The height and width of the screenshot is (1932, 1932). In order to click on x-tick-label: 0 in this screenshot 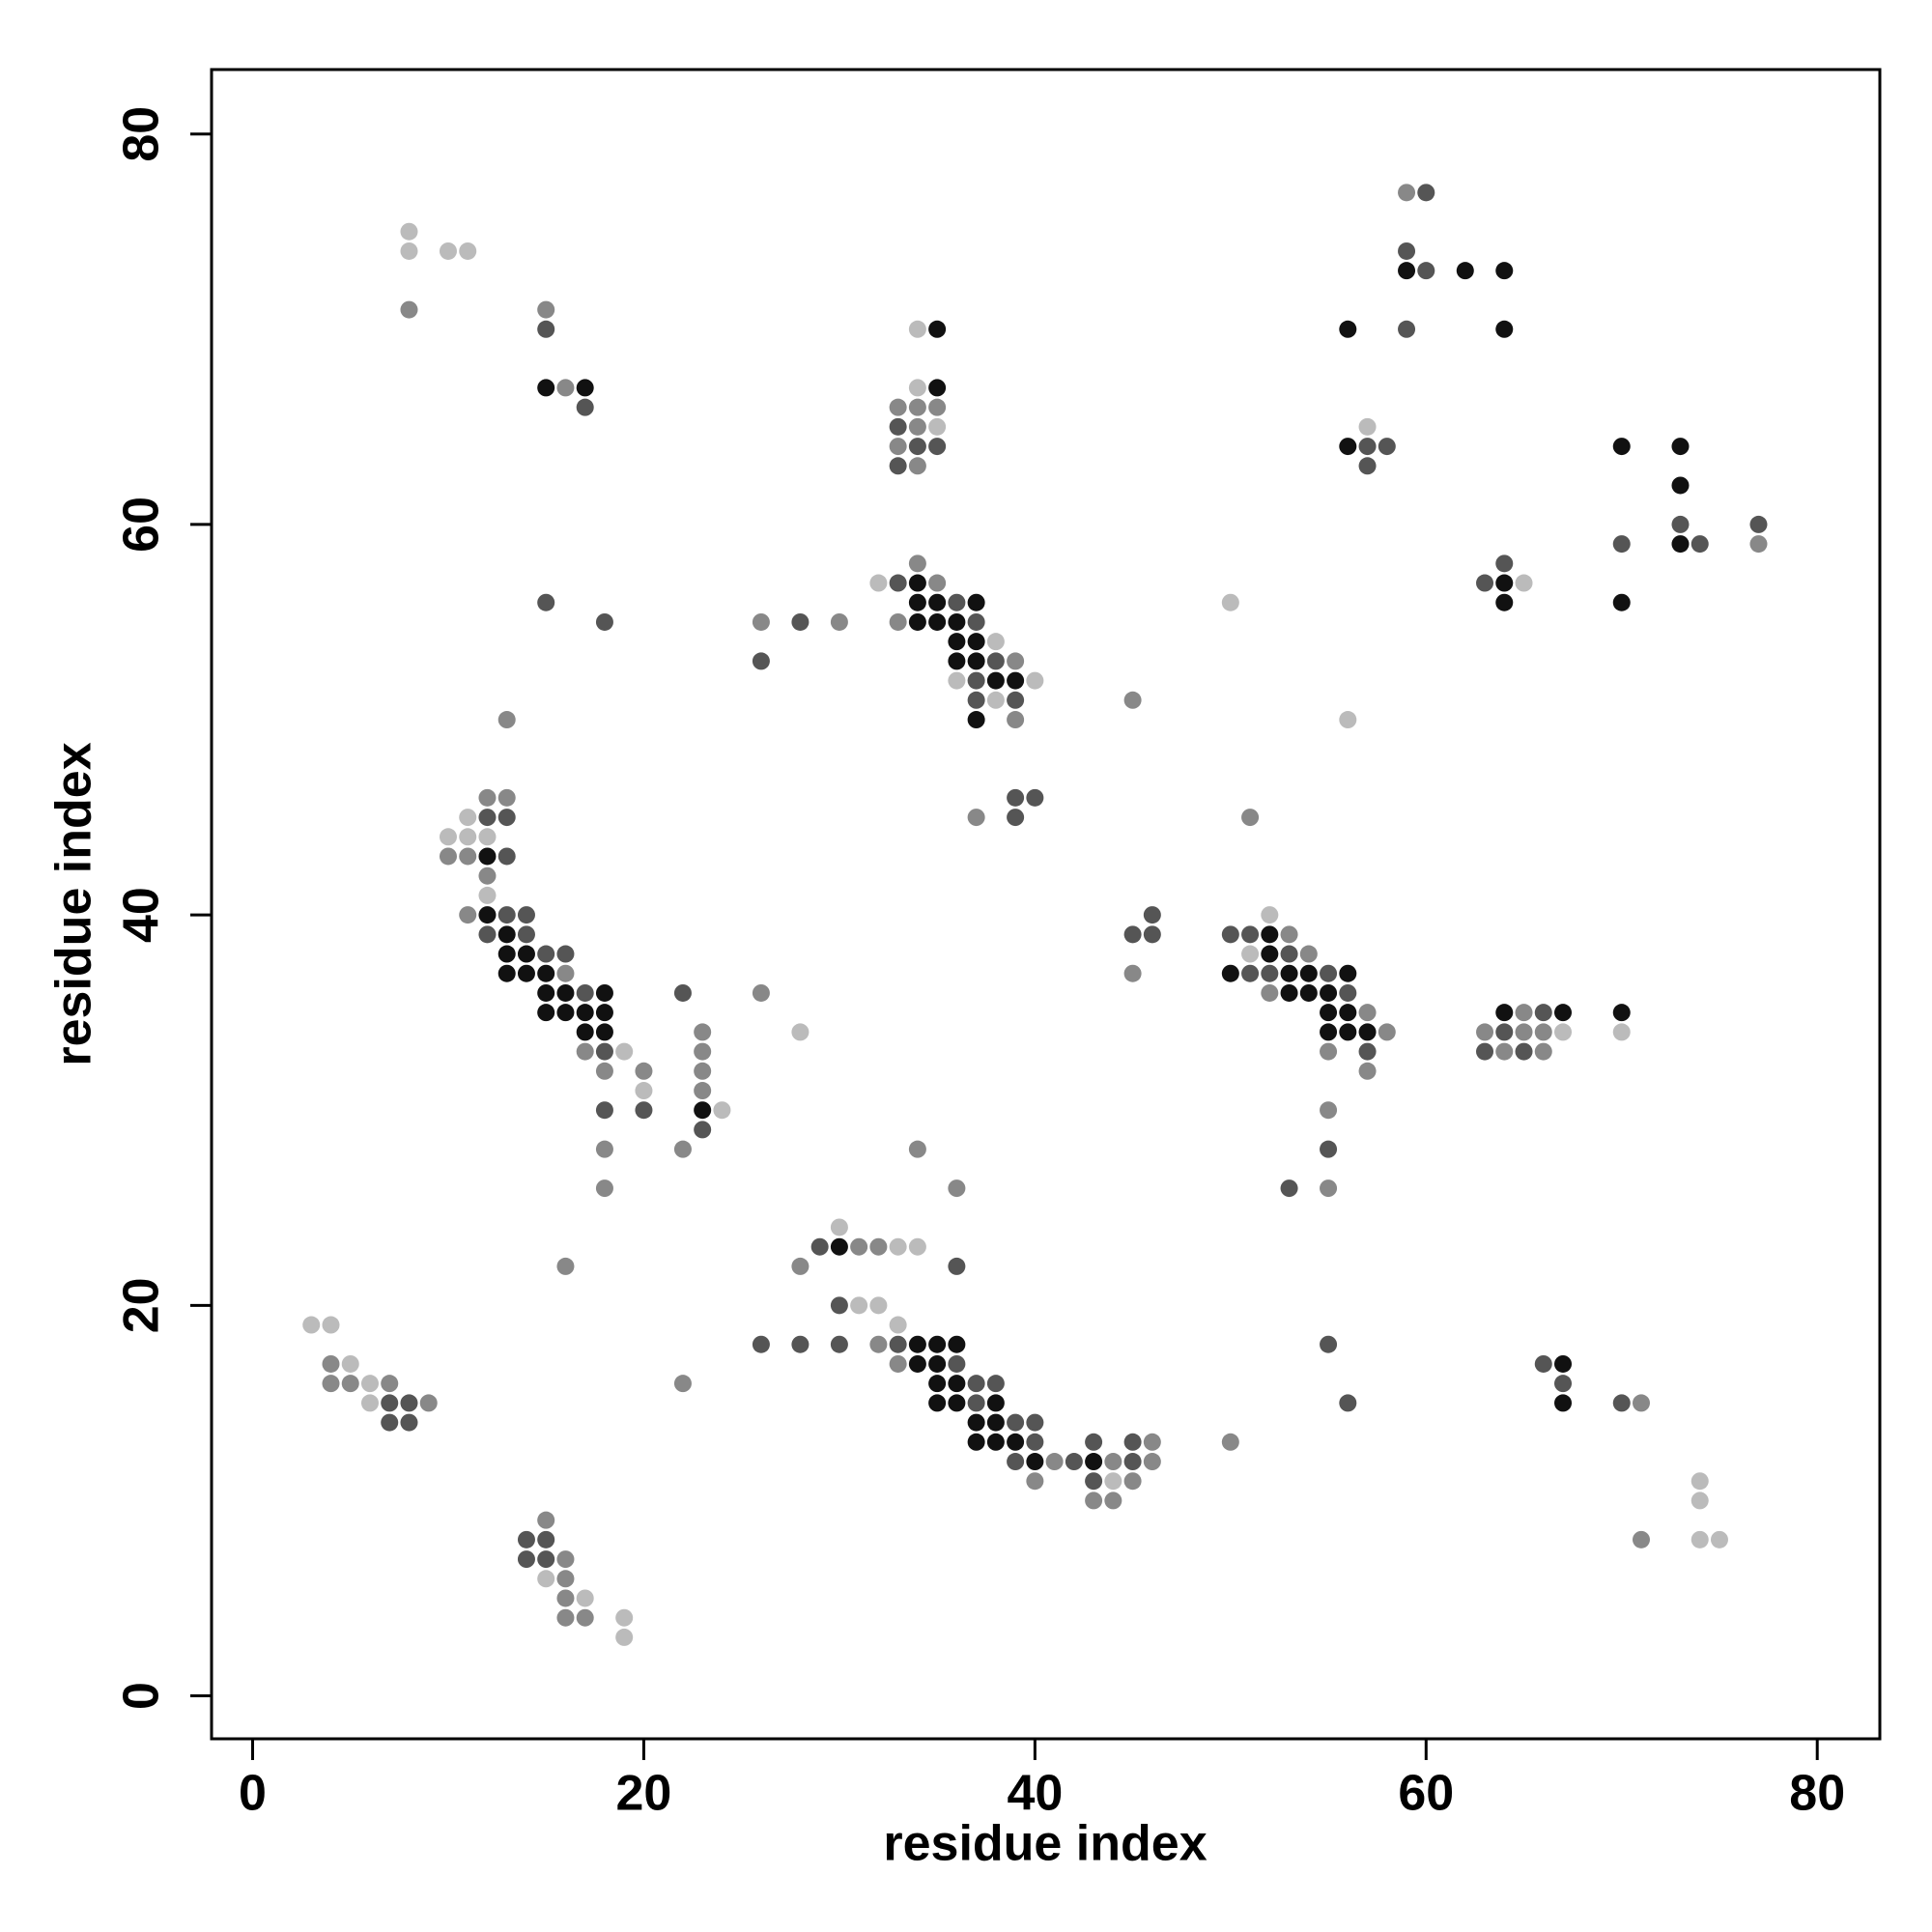, I will do `click(253, 1794)`.